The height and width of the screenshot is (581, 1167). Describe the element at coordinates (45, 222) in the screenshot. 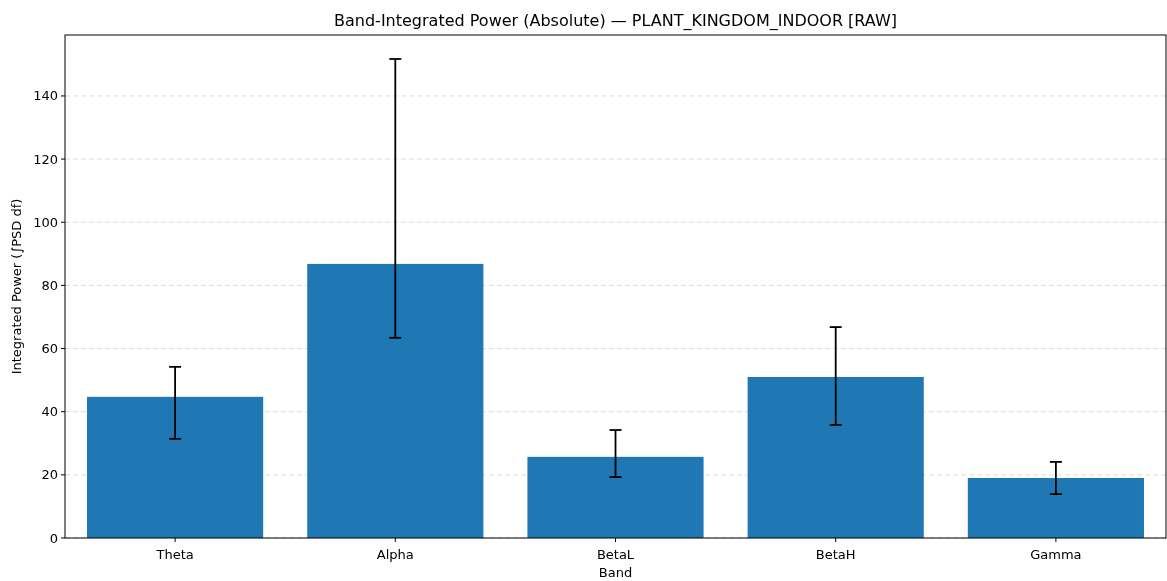

I see `y-tick-label: 100` at that location.